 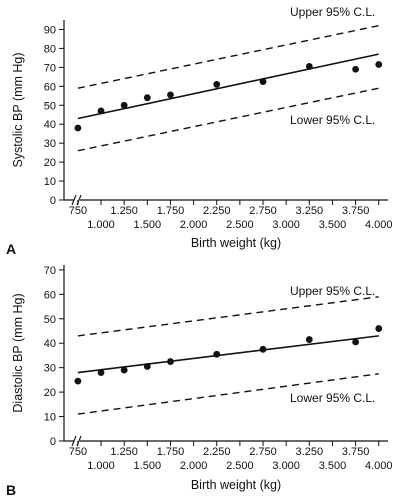 What do you see at coordinates (11, 249) in the screenshot?
I see `panel-letter: A` at bounding box center [11, 249].